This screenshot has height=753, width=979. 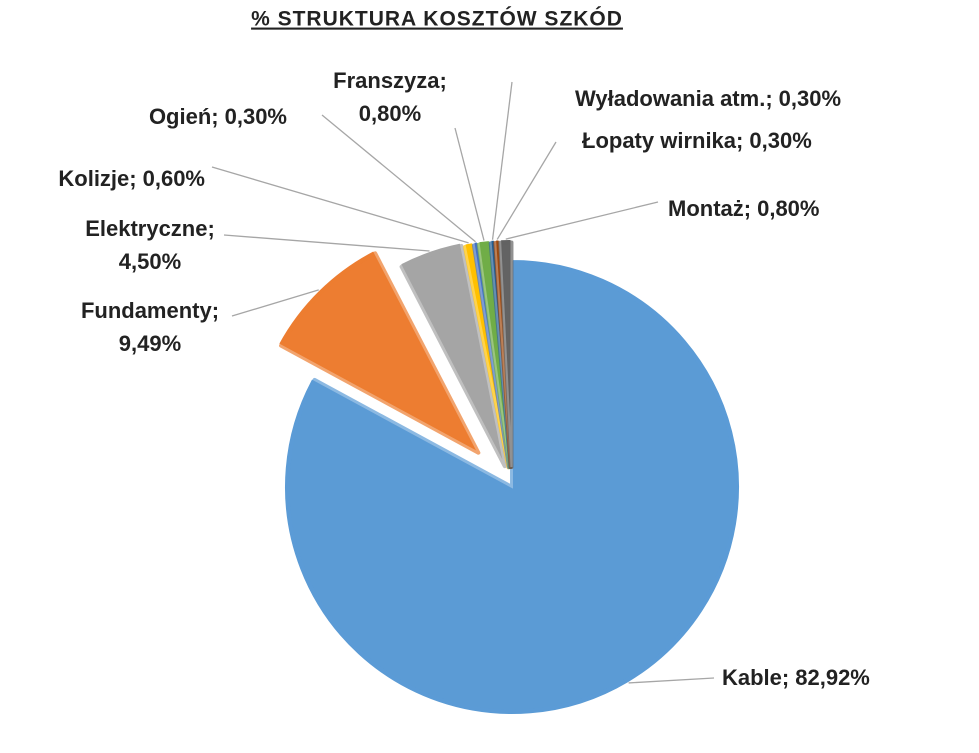 What do you see at coordinates (147, 310) in the screenshot?
I see `category-label: Fundamenty` at bounding box center [147, 310].